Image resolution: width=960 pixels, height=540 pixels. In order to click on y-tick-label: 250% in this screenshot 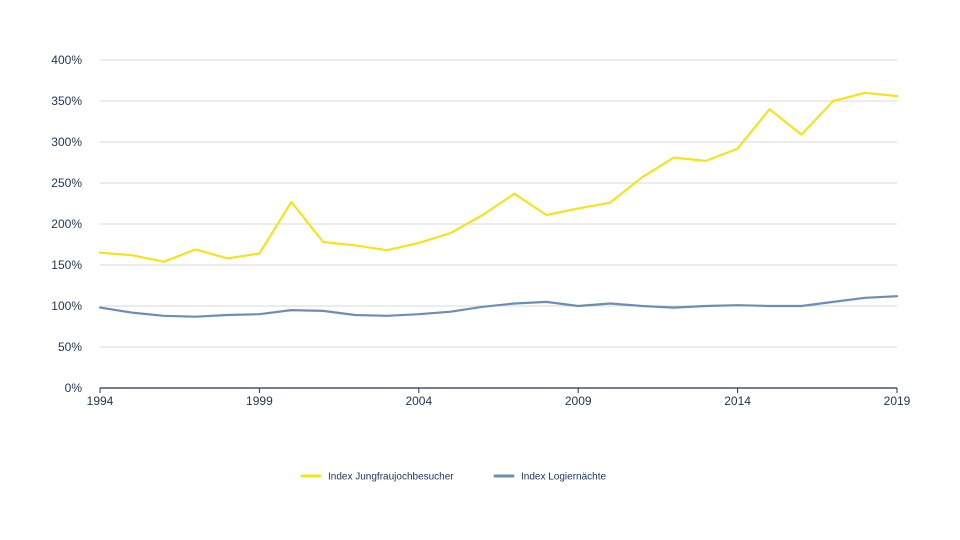, I will do `click(66, 183)`.